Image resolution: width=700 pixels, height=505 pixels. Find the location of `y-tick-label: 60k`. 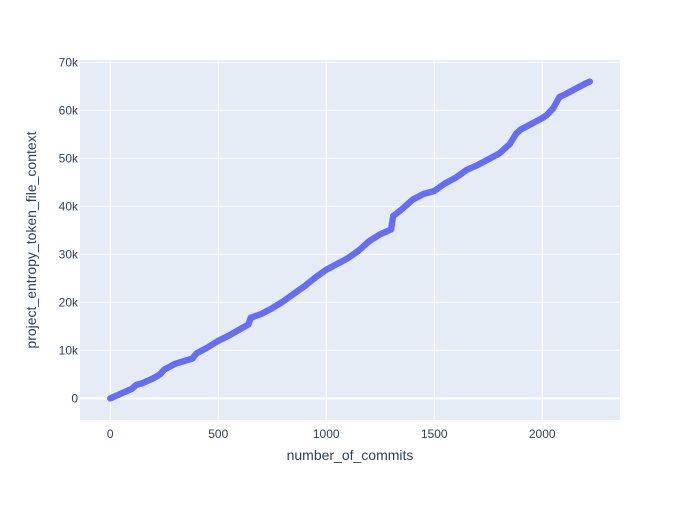

y-tick-label: 60k is located at coordinates (69, 110).